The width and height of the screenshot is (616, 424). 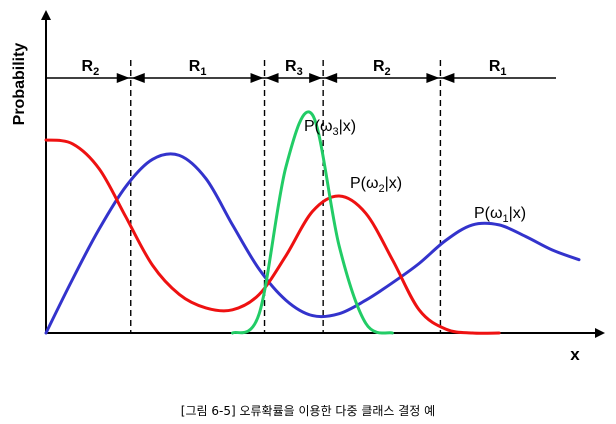 What do you see at coordinates (500, 215) in the screenshot?
I see `series-label-1: P(ω1|x)` at bounding box center [500, 215].